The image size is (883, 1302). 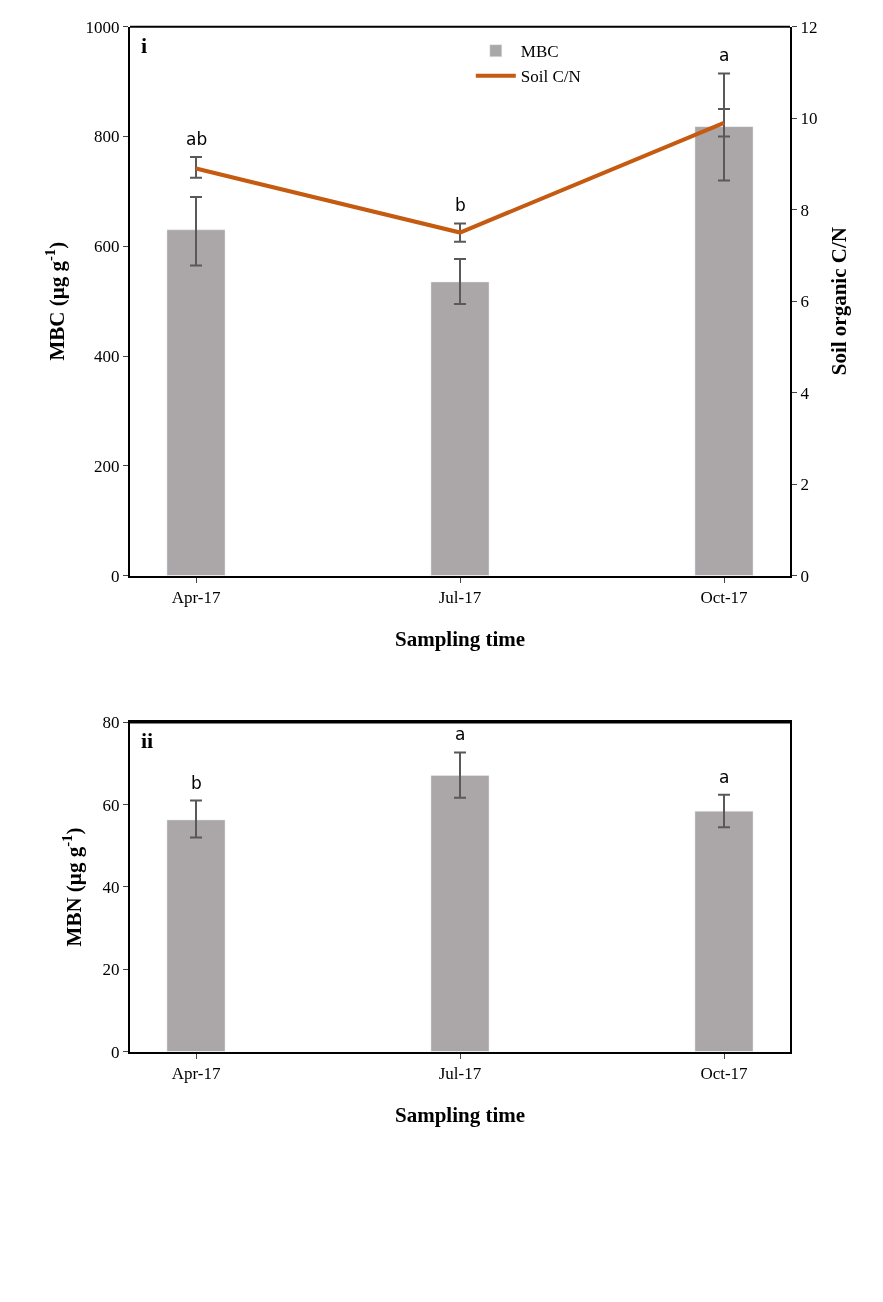 I want to click on legend-label: MBC, so click(x=539, y=52).